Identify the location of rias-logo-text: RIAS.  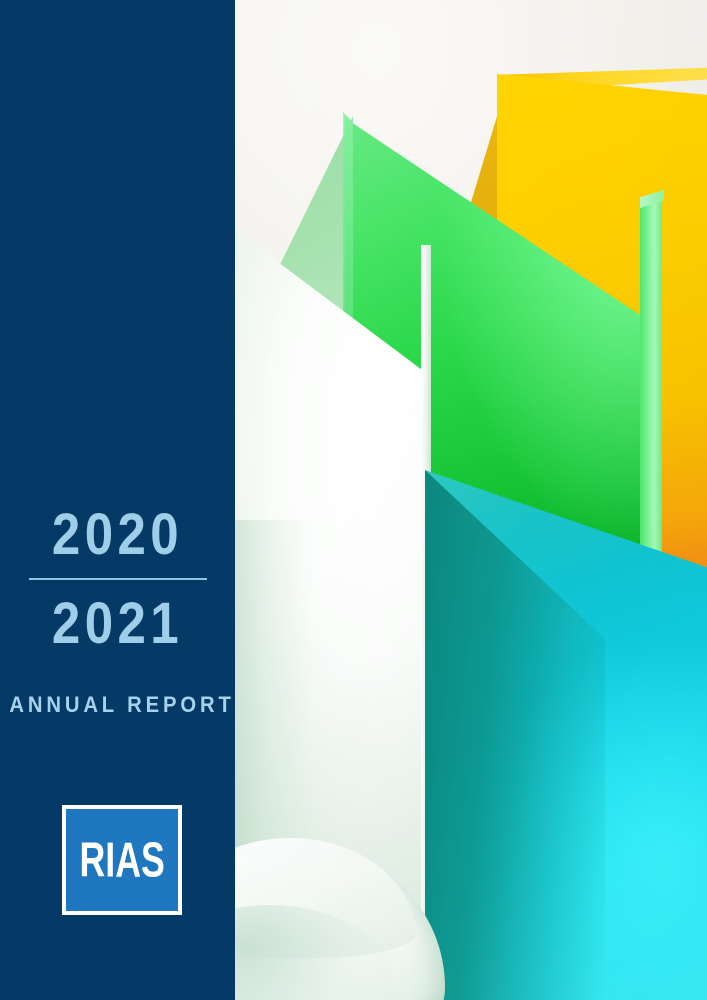
(122, 859).